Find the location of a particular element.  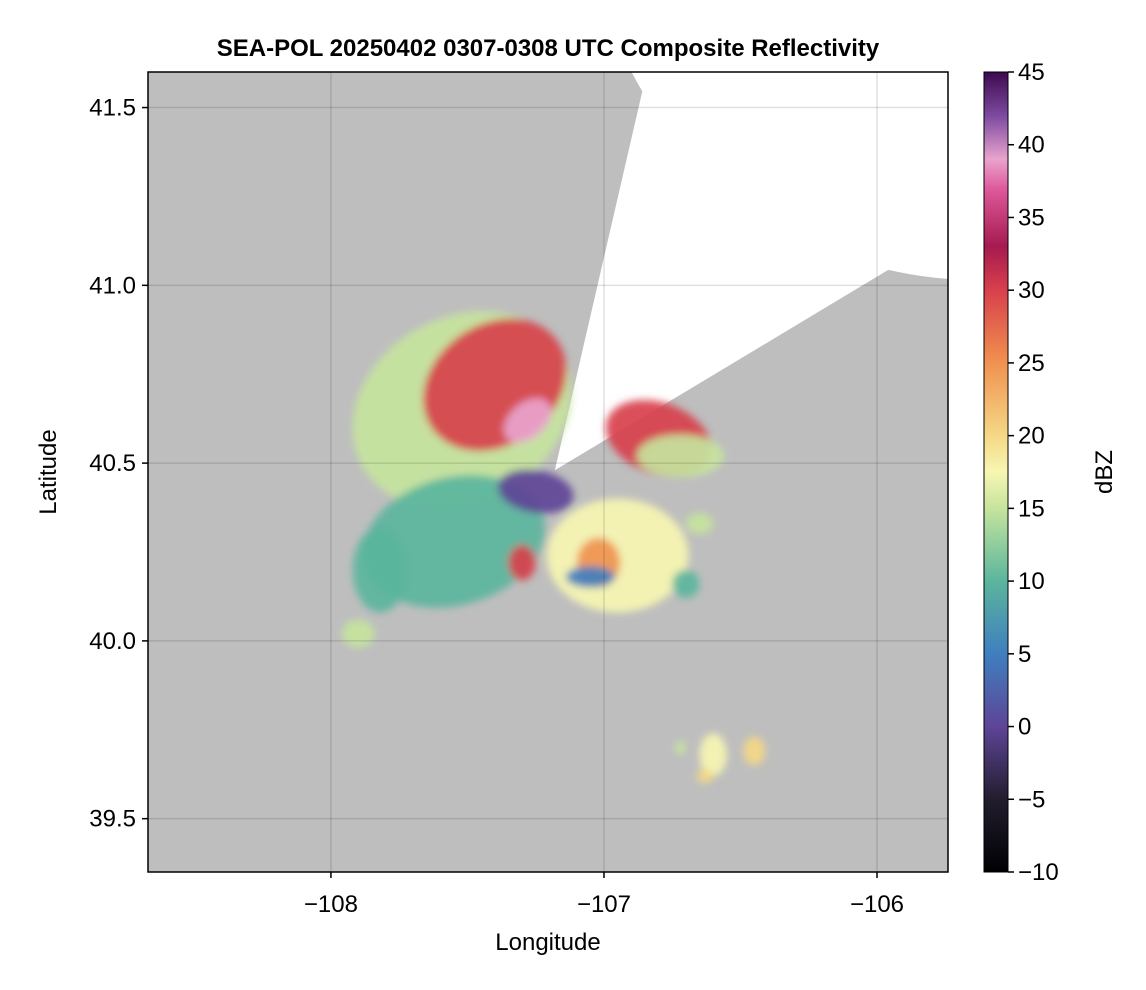

echo-region-east-fringe is located at coordinates (680, 456).